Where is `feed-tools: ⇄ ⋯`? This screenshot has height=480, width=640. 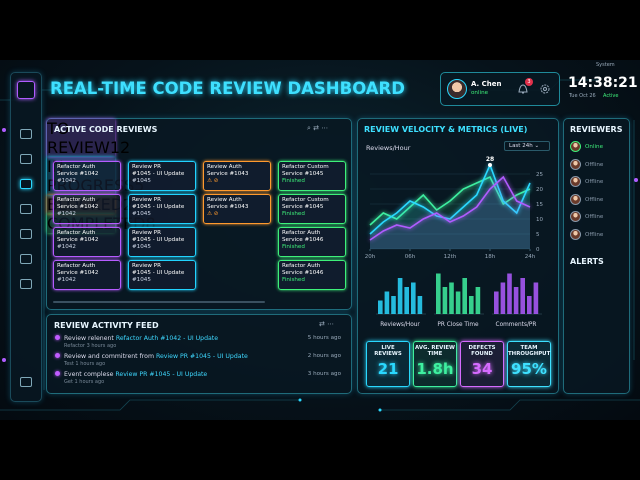
feed-tools: ⇄ ⋯ is located at coordinates (327, 324).